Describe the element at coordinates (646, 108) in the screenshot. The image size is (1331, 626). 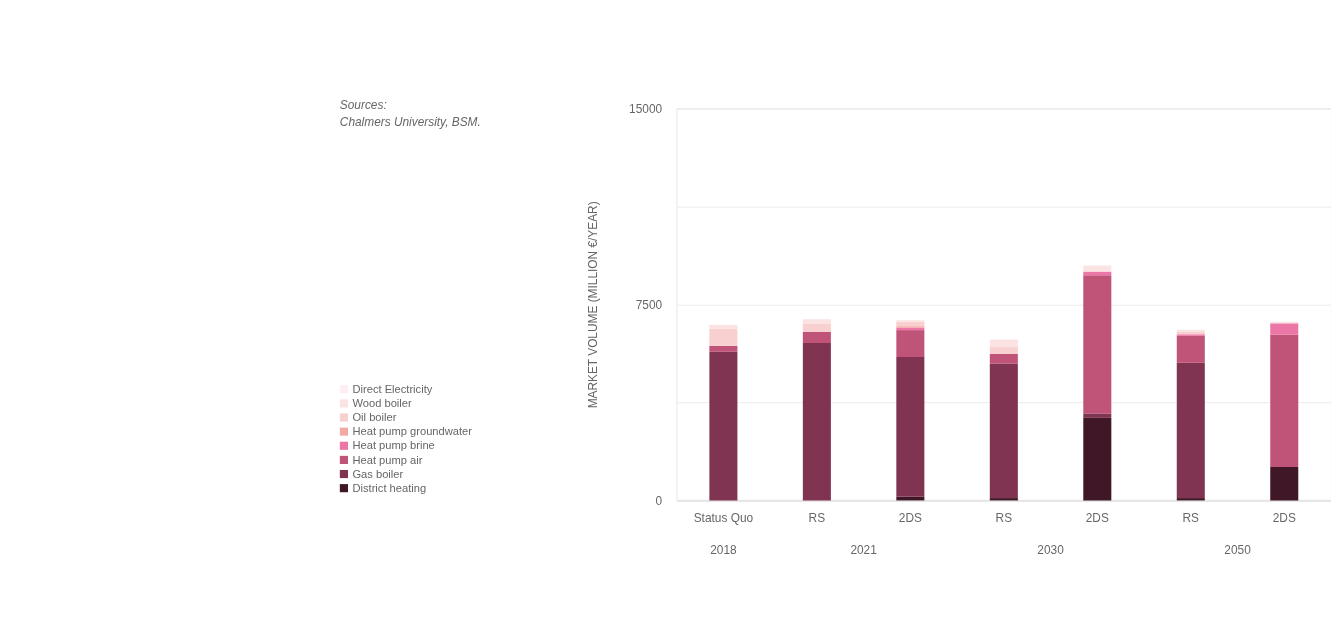
I see `y-tick-label: 15000` at that location.